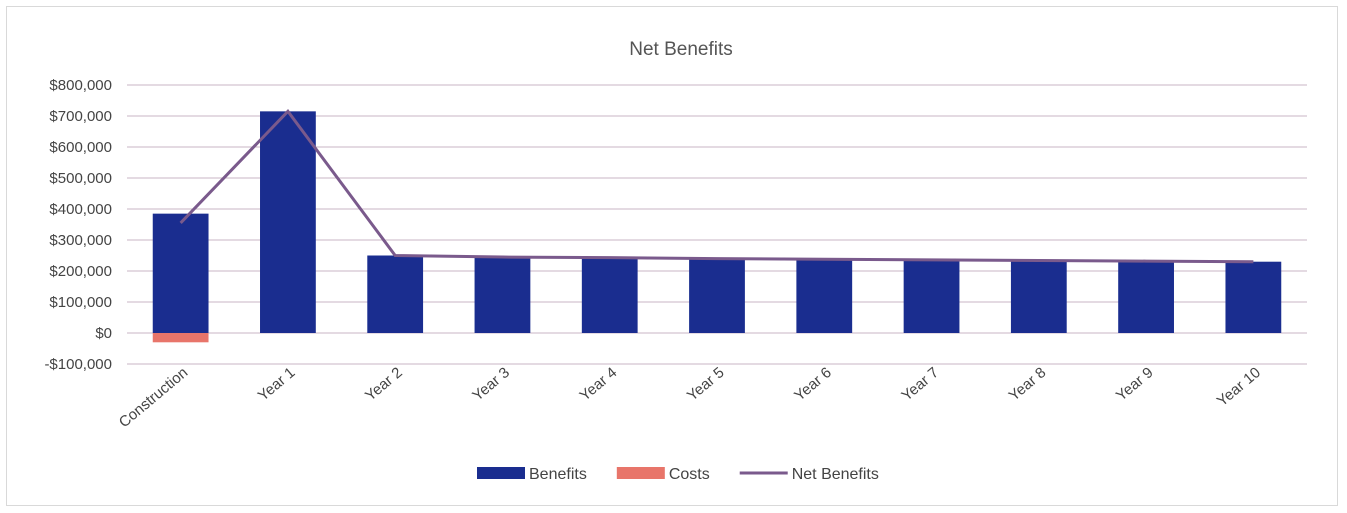  I want to click on x-tick-label: Year 3, so click(491, 384).